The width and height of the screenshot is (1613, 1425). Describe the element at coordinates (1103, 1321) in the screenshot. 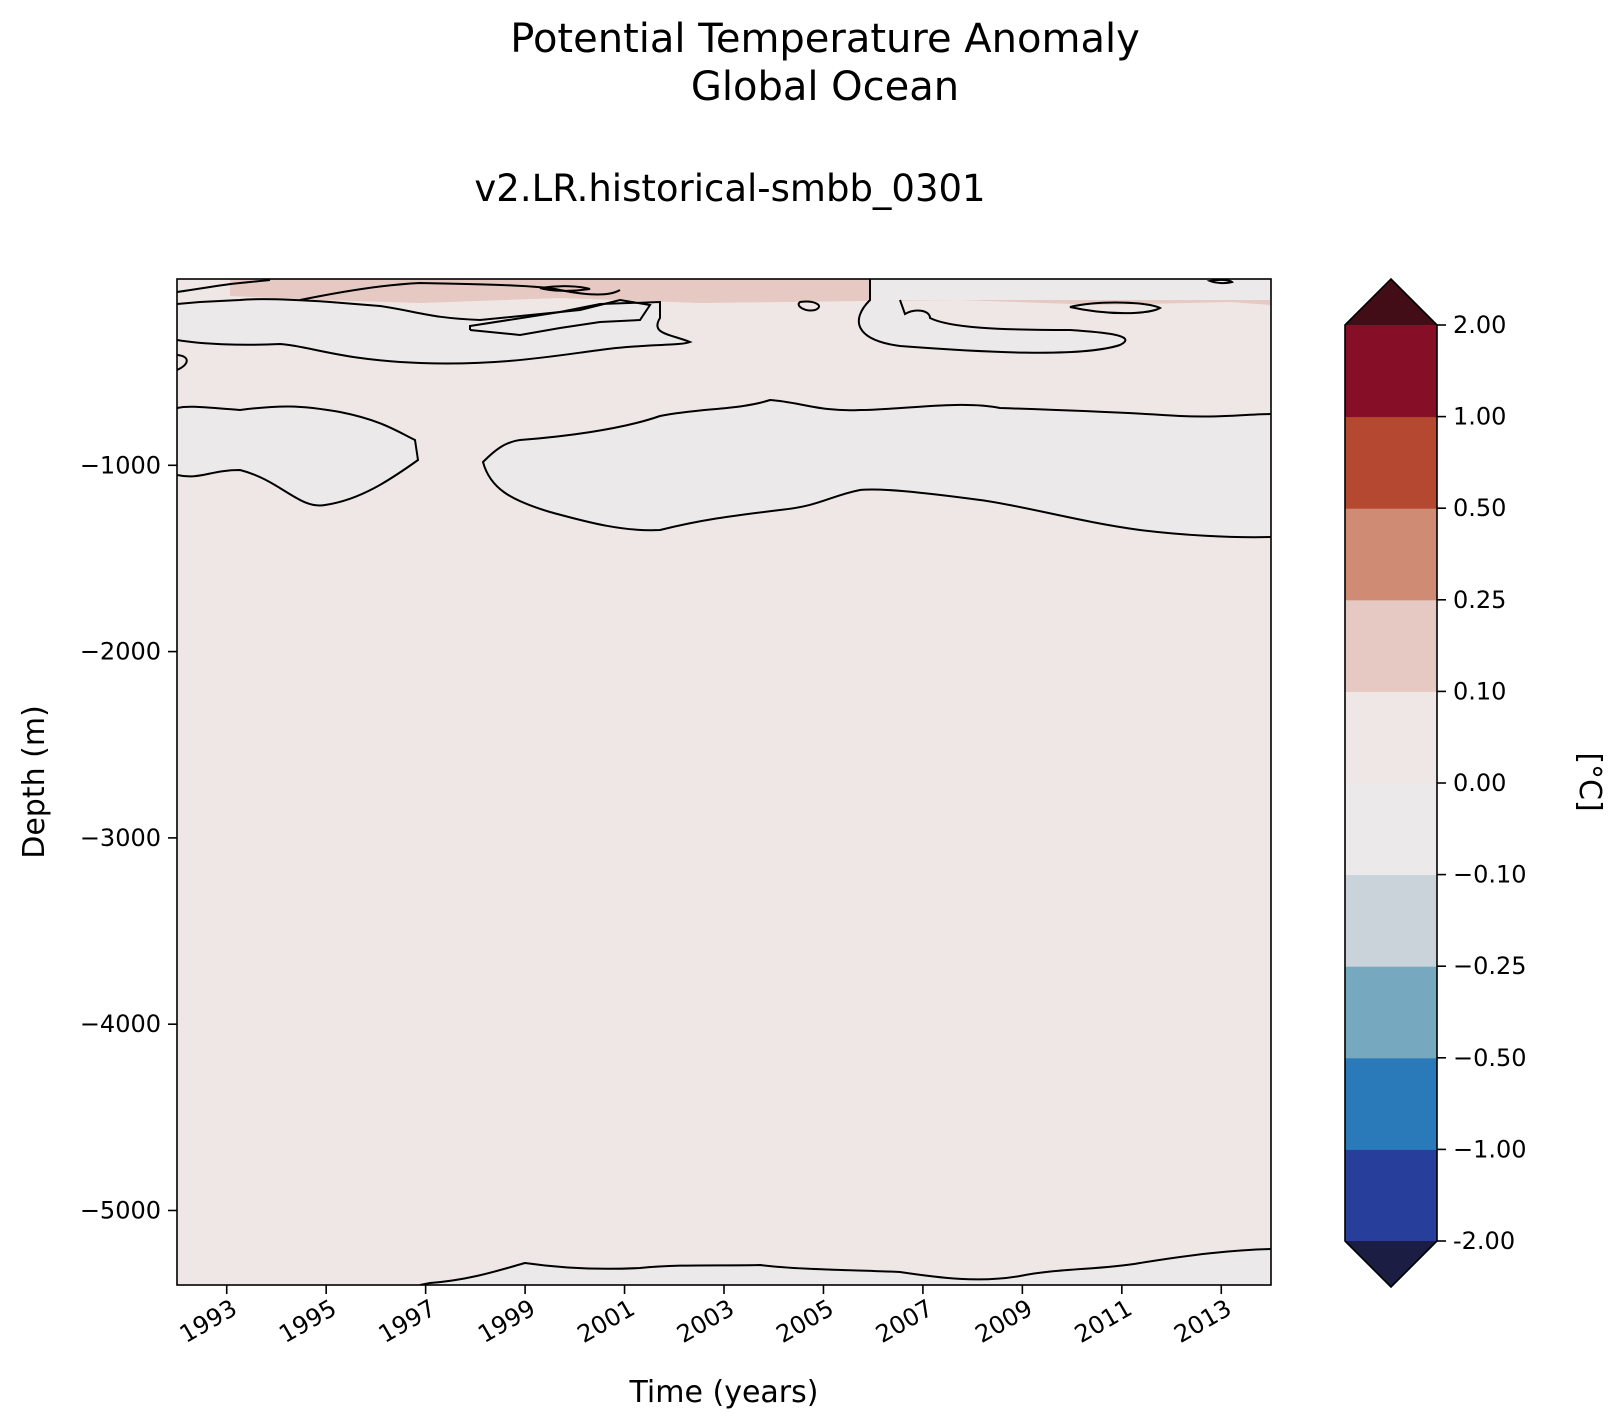

I see `x-tick-label: 2011` at that location.